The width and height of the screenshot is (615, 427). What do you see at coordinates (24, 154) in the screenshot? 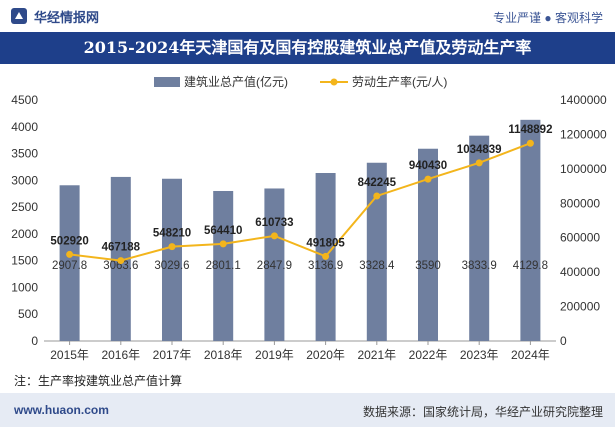
I see `y-left-tick-label: 3500` at bounding box center [24, 154].